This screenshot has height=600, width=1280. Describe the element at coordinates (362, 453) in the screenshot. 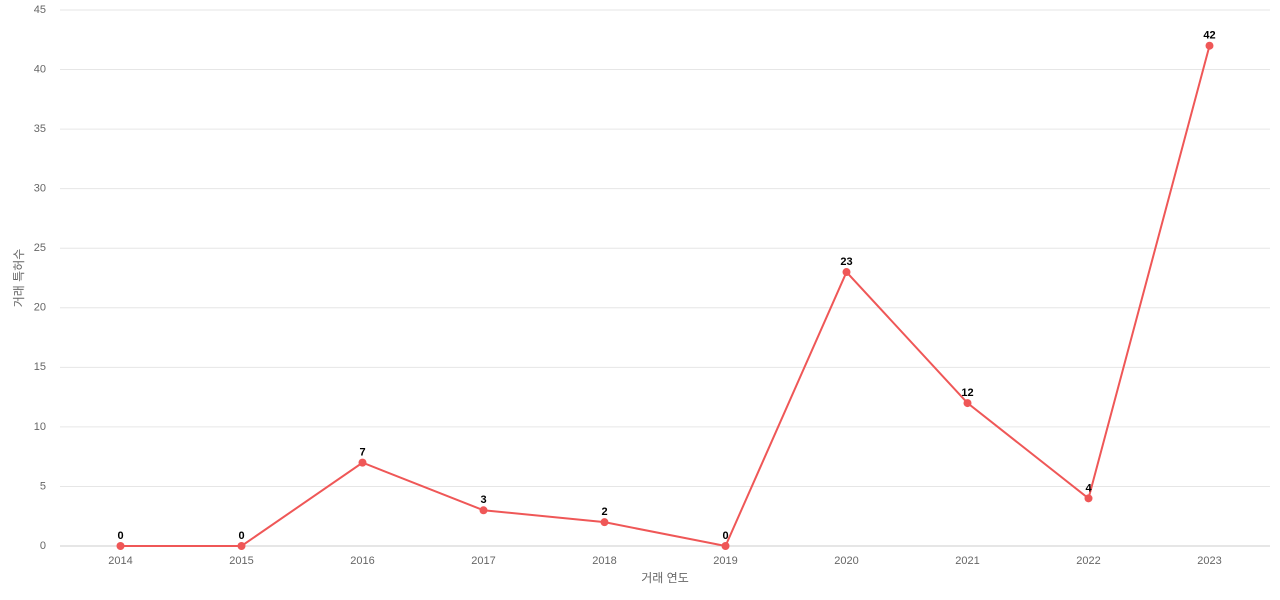

I see `value-label: 7` at that location.